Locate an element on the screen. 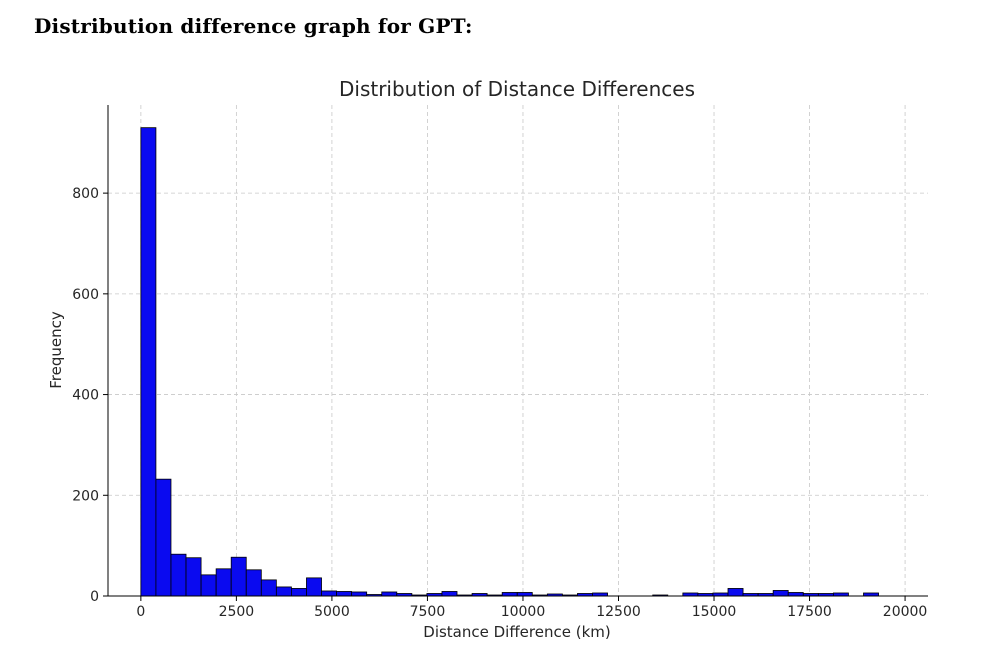 The height and width of the screenshot is (650, 982). chart-title: Distribution of Distance Differences is located at coordinates (517, 89).